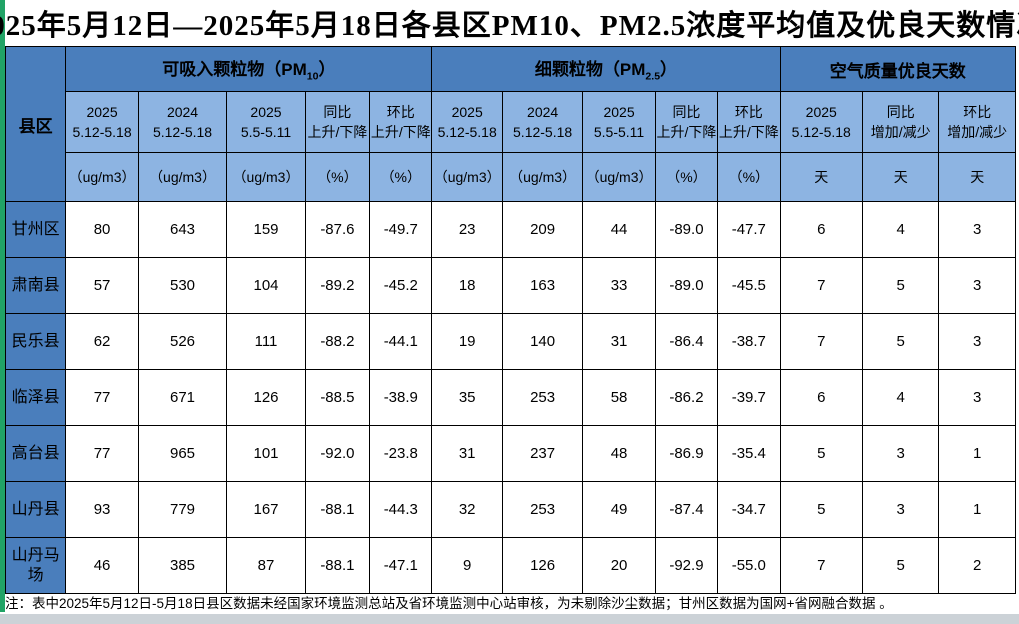 The width and height of the screenshot is (1019, 624). Describe the element at coordinates (590, 70) in the screenshot. I see `pm25-label-prefix: 细颗粒物（PM` at that location.